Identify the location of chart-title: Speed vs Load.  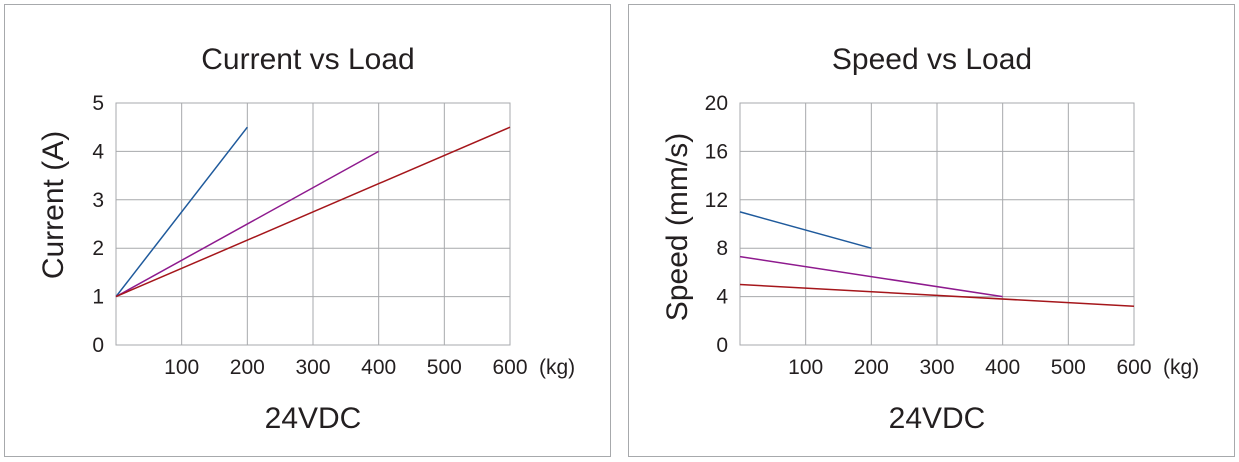
(932, 59).